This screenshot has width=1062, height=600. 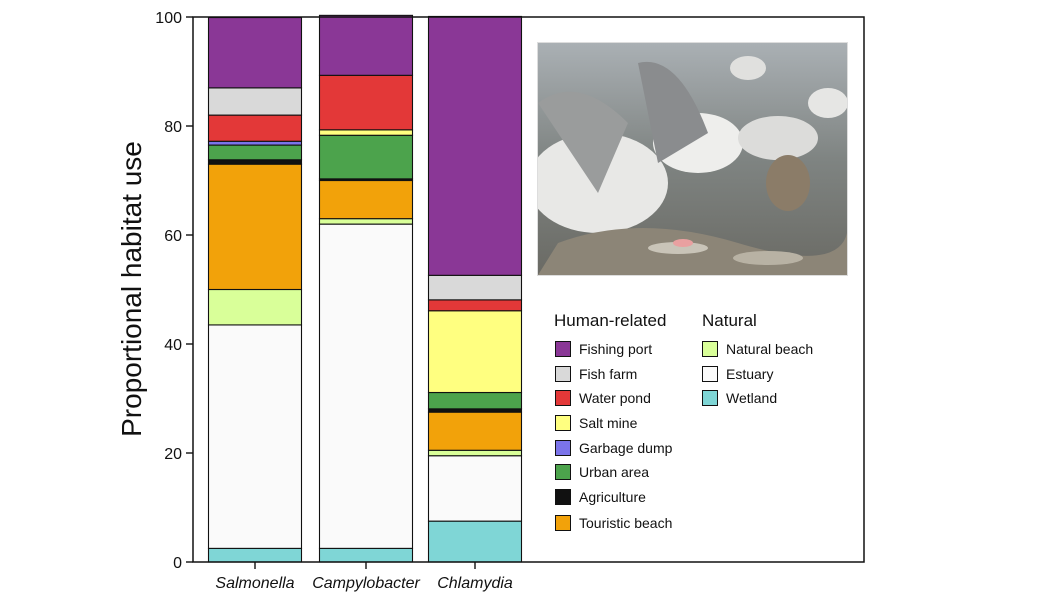 What do you see at coordinates (615, 398) in the screenshot?
I see `legend-label: Water pond` at bounding box center [615, 398].